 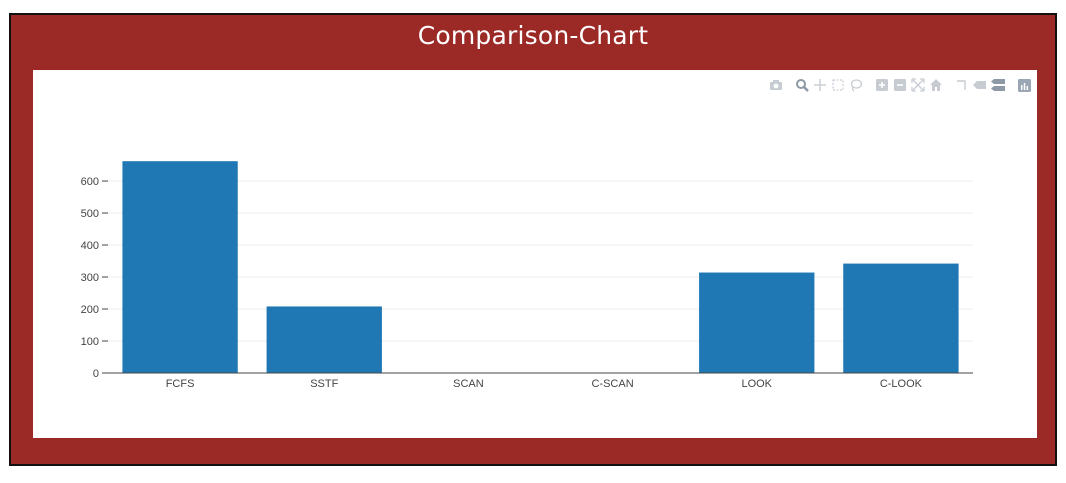 What do you see at coordinates (756, 384) in the screenshot?
I see `x-tick-label: LOOK` at bounding box center [756, 384].